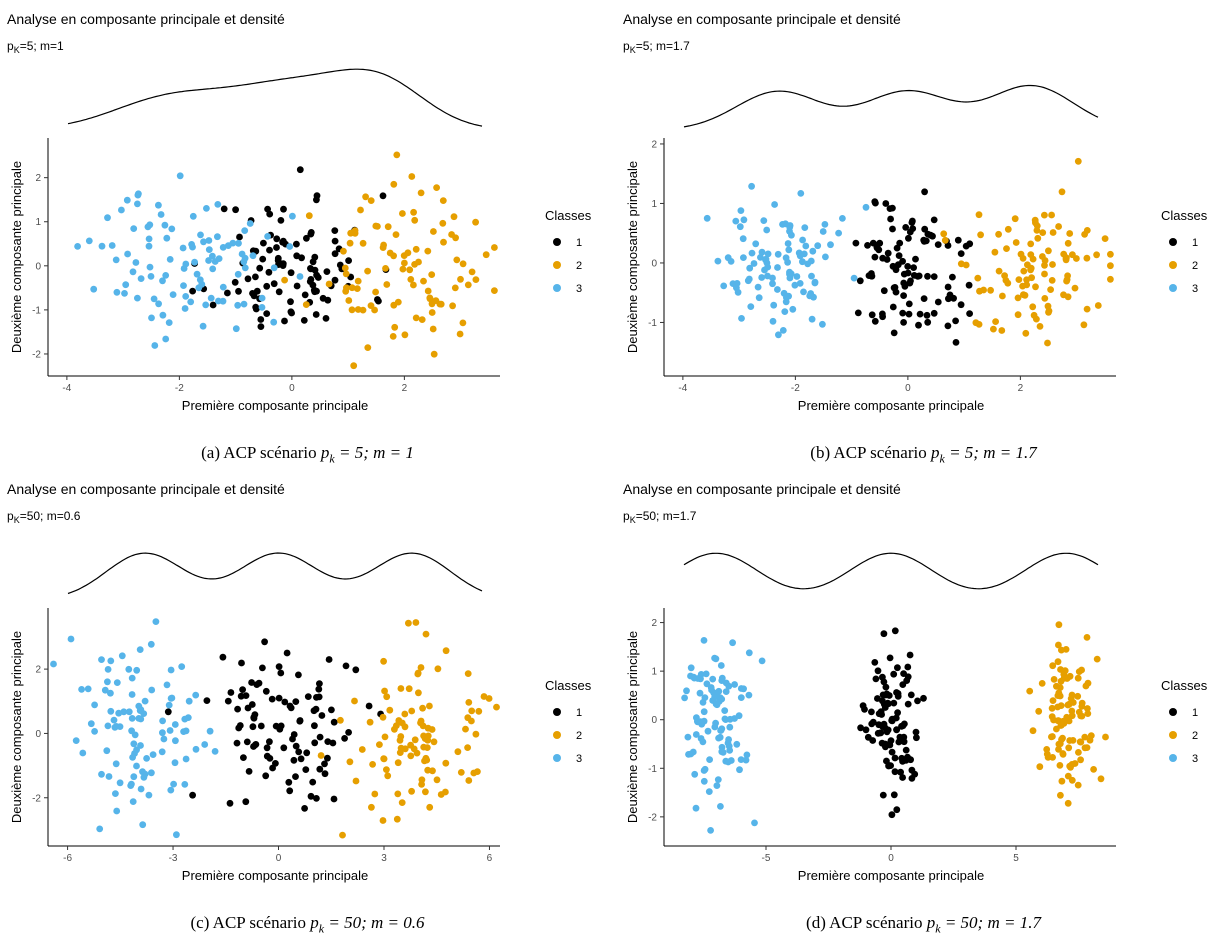 This screenshot has width=1231, height=941. I want to click on legend-label-2: 2, so click(579, 266).